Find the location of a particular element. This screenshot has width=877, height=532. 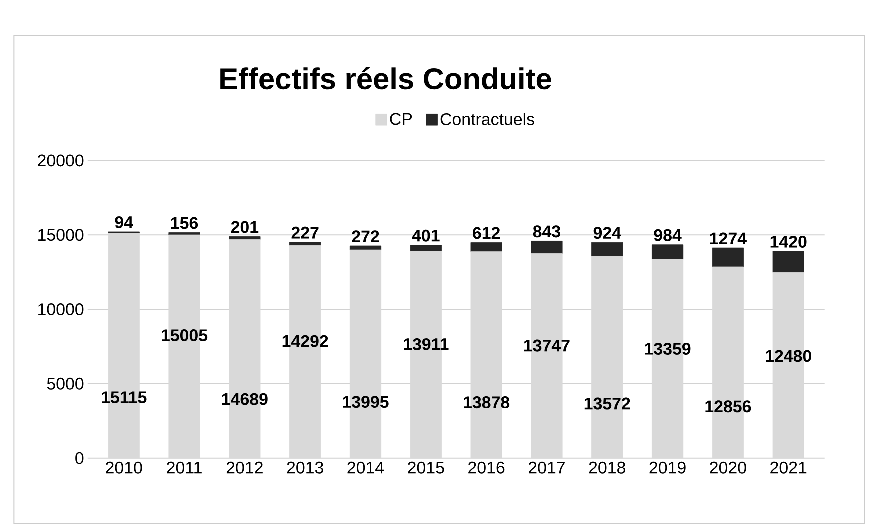

x-tick-label: 2021 is located at coordinates (788, 468).